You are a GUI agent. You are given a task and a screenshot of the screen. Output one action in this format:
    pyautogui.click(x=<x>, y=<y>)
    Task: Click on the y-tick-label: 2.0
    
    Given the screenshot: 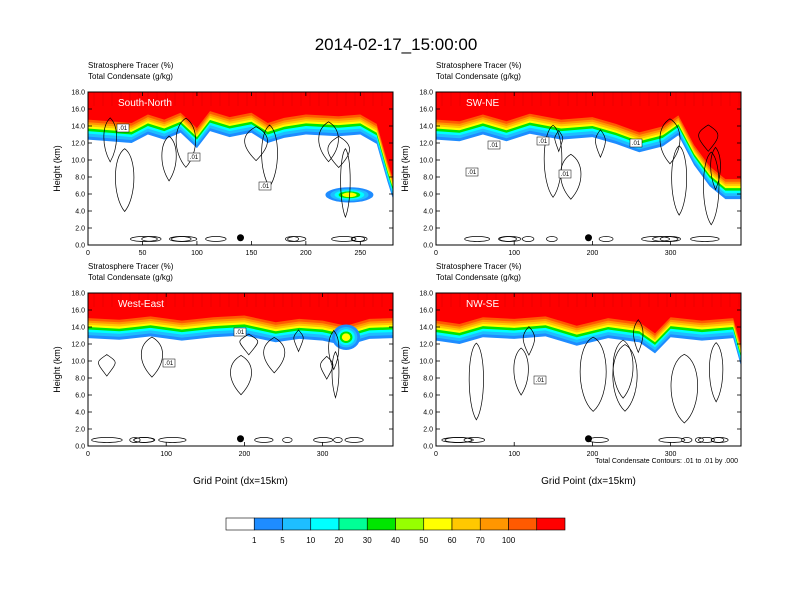 What is the action you would take?
    pyautogui.click(x=80, y=430)
    